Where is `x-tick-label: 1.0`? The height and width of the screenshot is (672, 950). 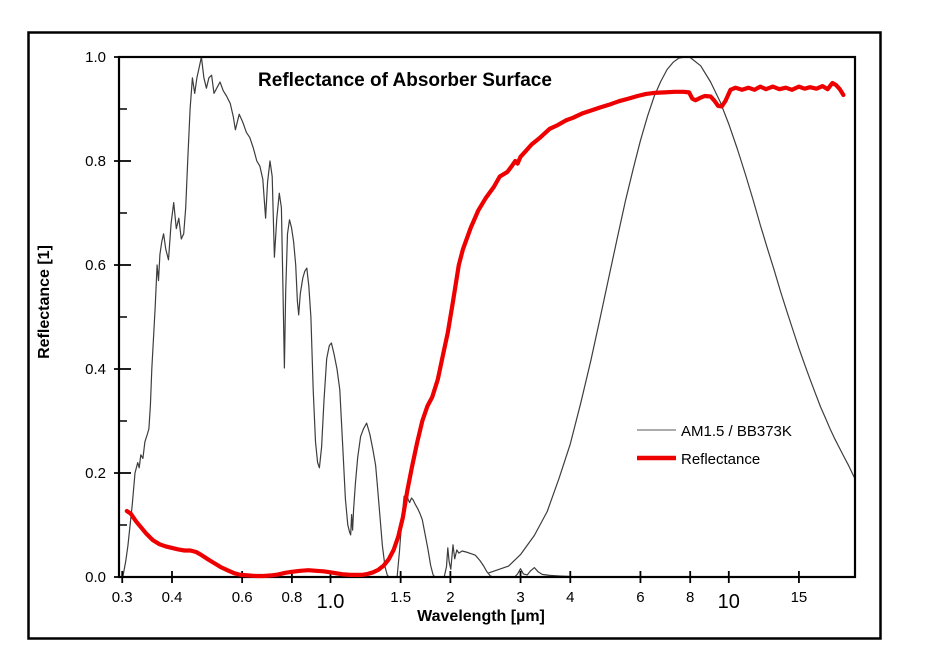 x-tick-label: 1.0 is located at coordinates (331, 602).